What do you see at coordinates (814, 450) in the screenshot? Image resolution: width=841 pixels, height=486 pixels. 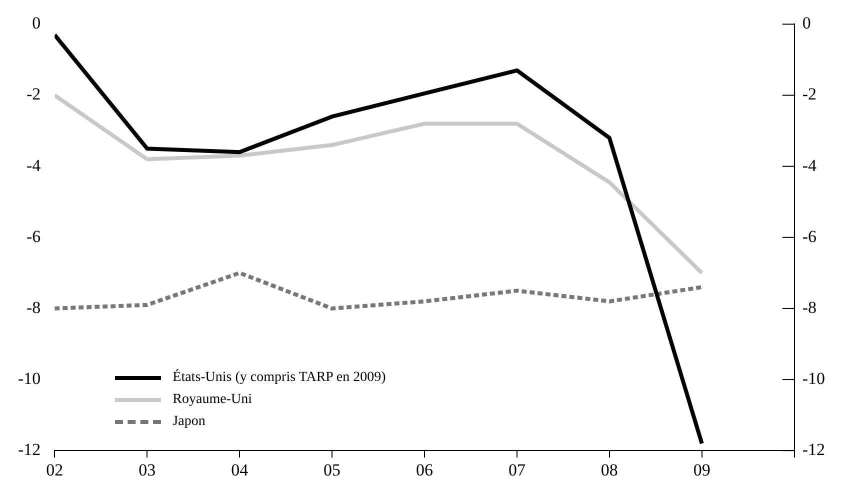 I see `y2-tick-label: -12` at bounding box center [814, 450].